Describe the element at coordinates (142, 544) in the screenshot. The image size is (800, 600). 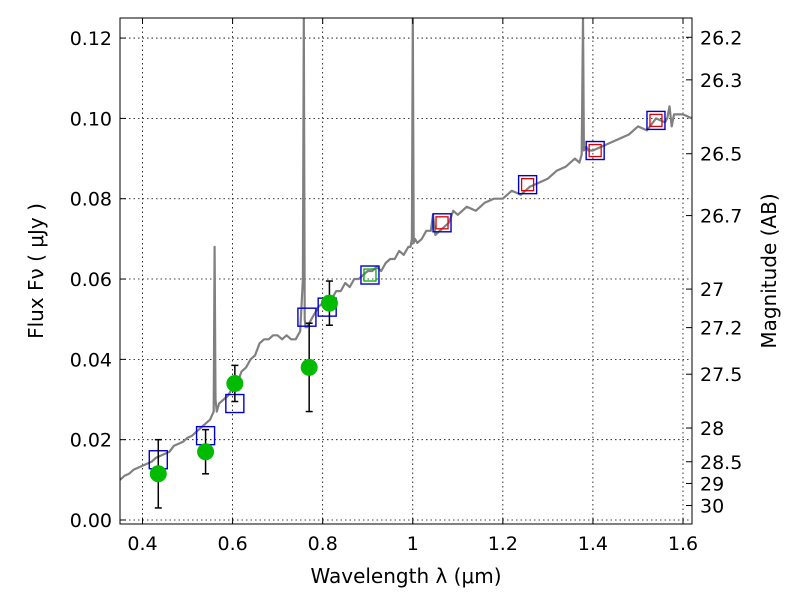
I see `x-tick-label: 0.4` at that location.